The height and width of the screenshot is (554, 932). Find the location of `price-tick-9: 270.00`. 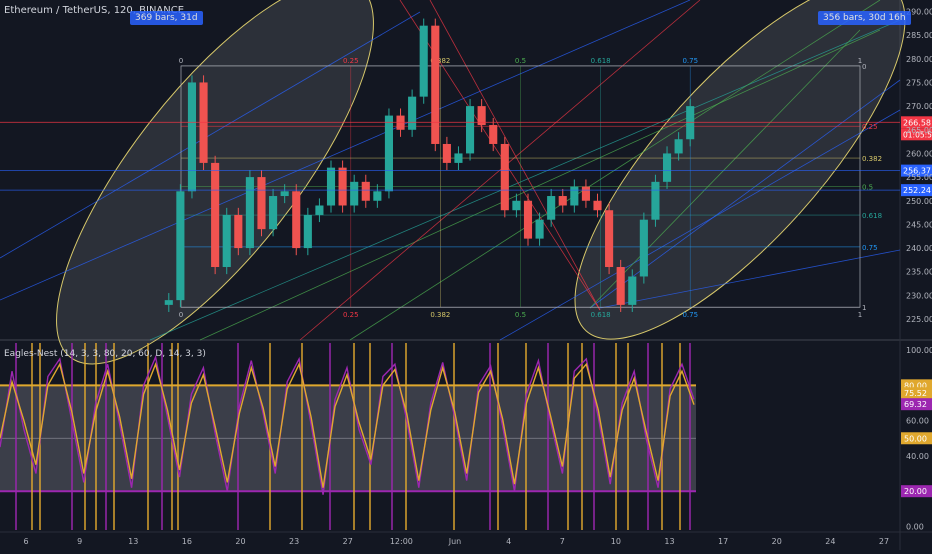

price-tick-9: 270.00 is located at coordinates (919, 106).